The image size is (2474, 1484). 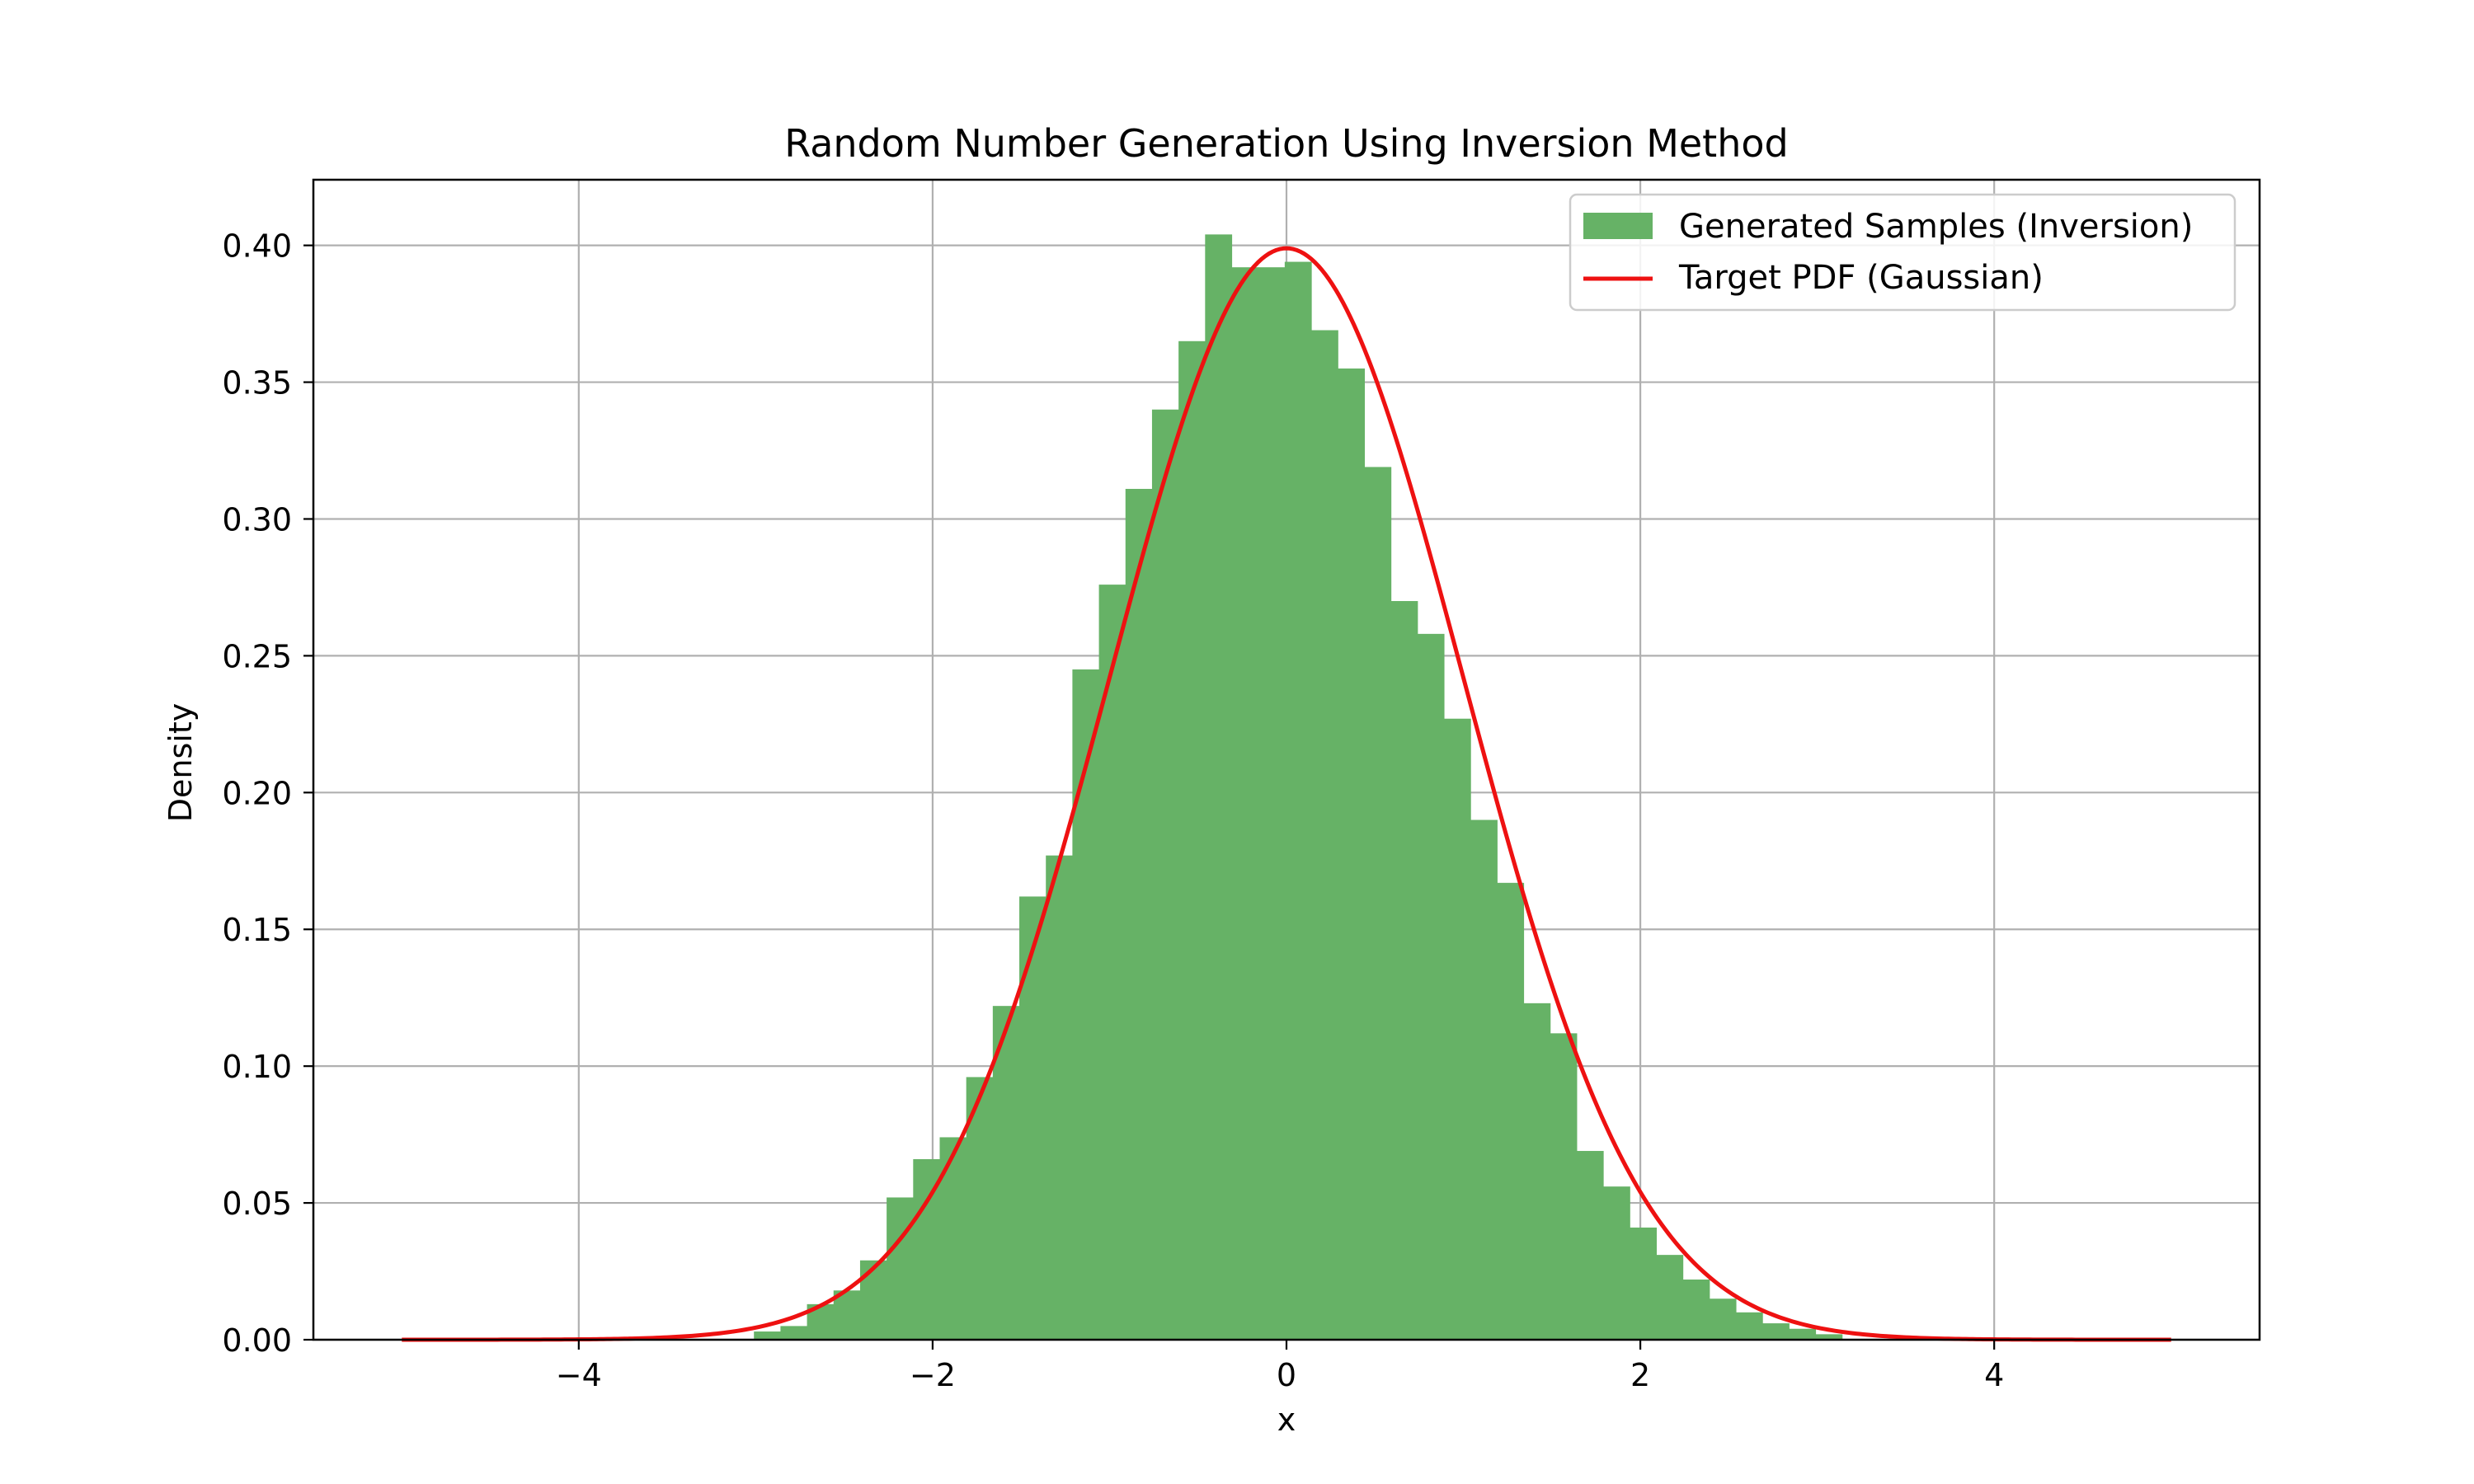 What do you see at coordinates (933, 1375) in the screenshot?
I see `x-tick-label: −2` at bounding box center [933, 1375].